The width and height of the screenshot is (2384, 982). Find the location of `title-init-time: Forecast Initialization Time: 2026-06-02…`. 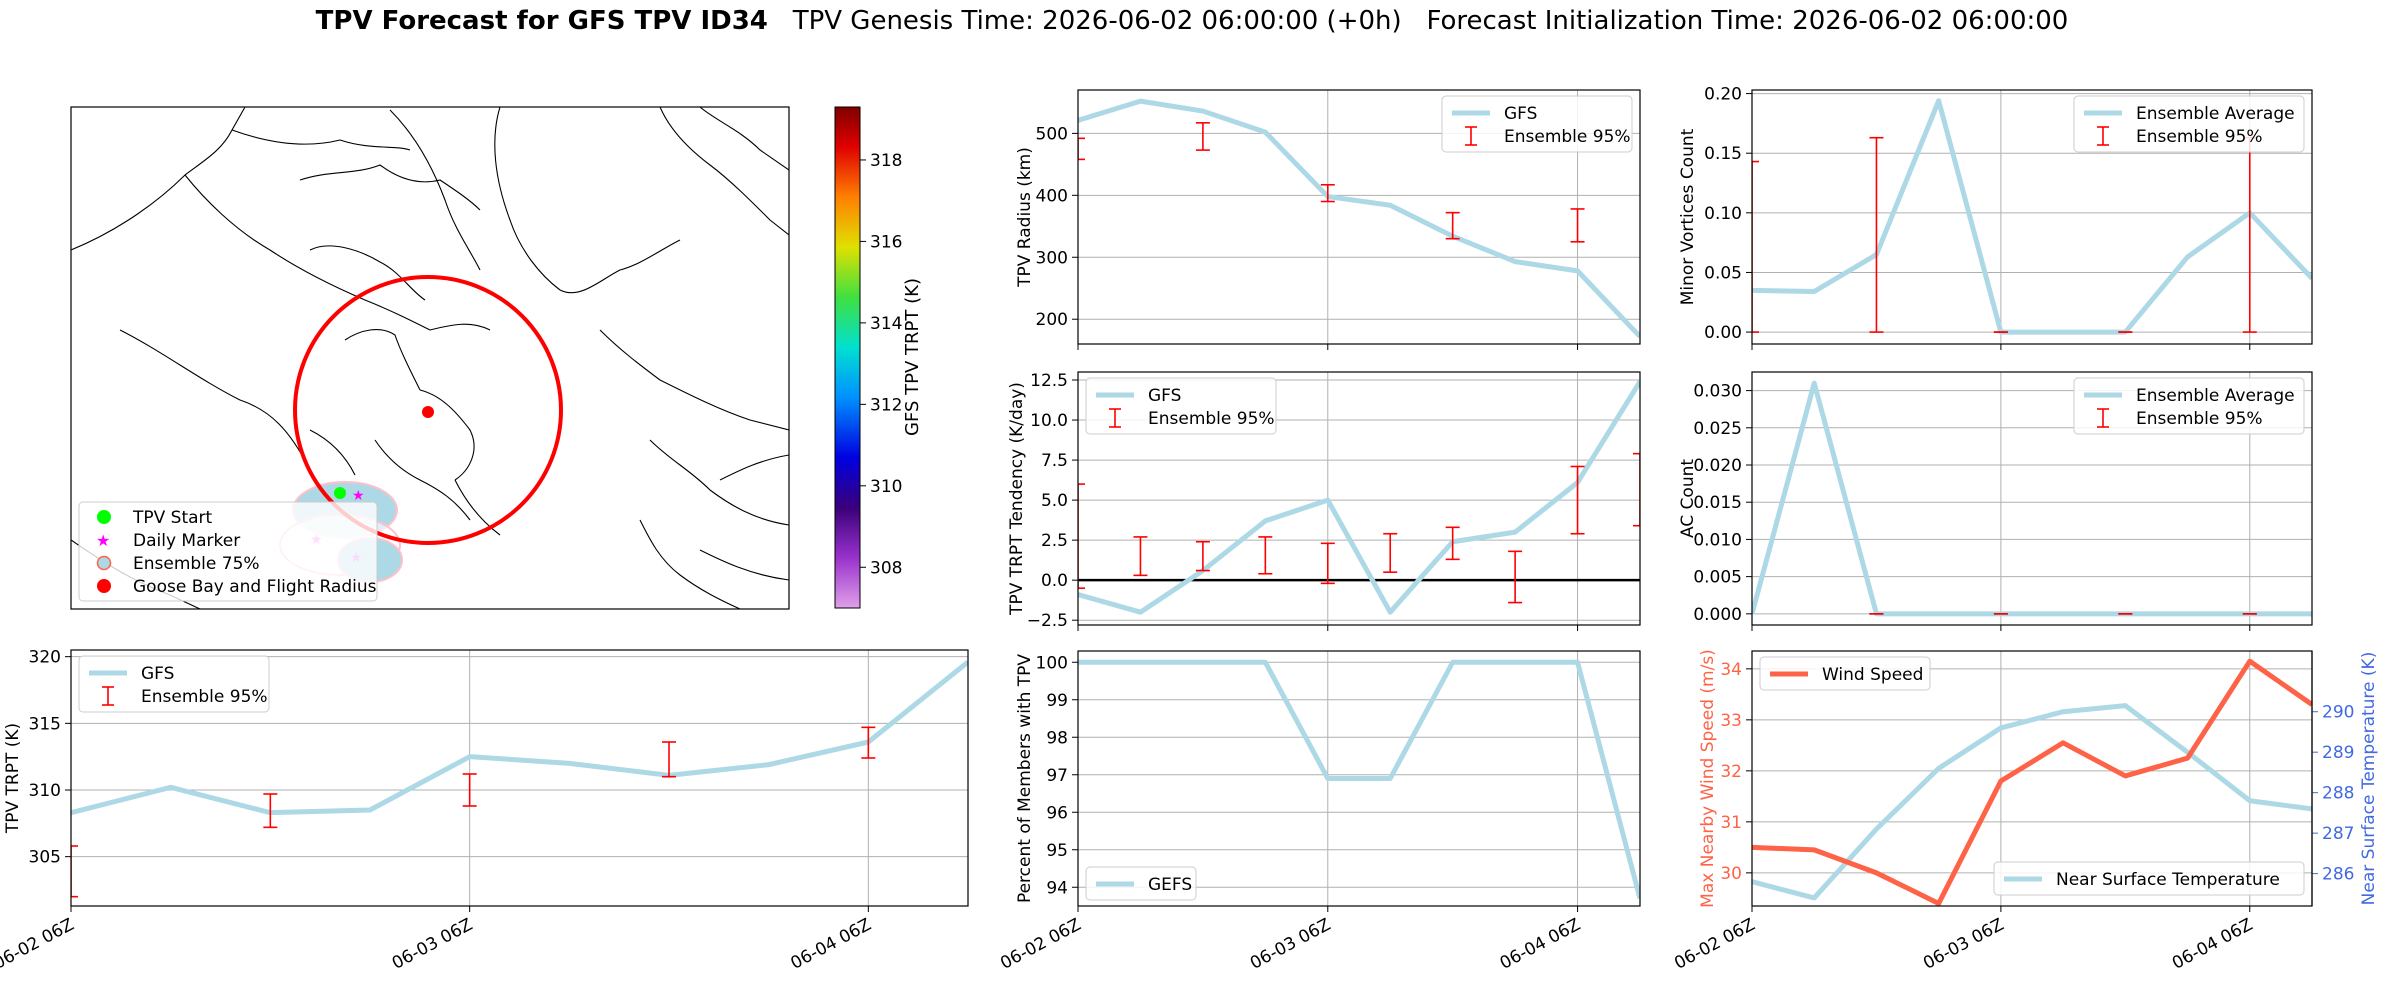

title-init-time: Forecast Initialization Time: 2026-06-02… is located at coordinates (1747, 21).